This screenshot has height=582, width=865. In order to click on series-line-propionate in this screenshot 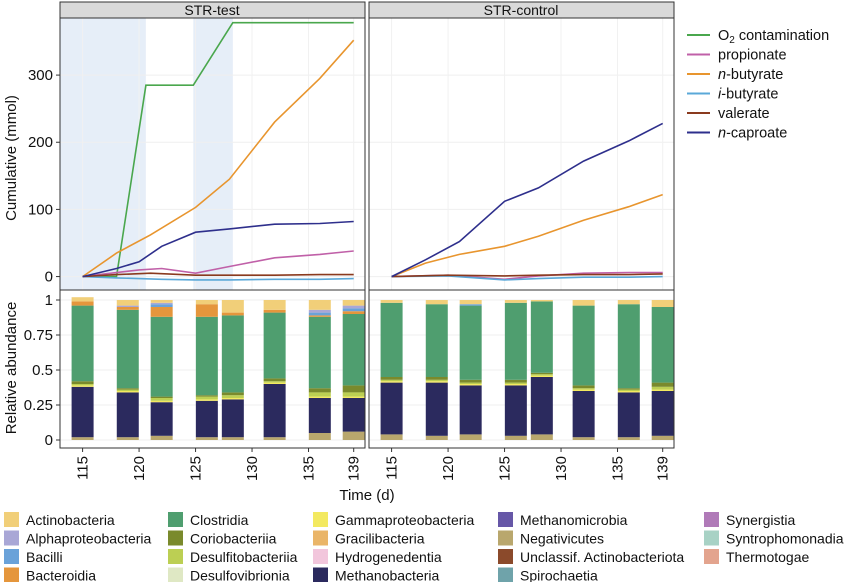, I will do `click(218, 264)`.